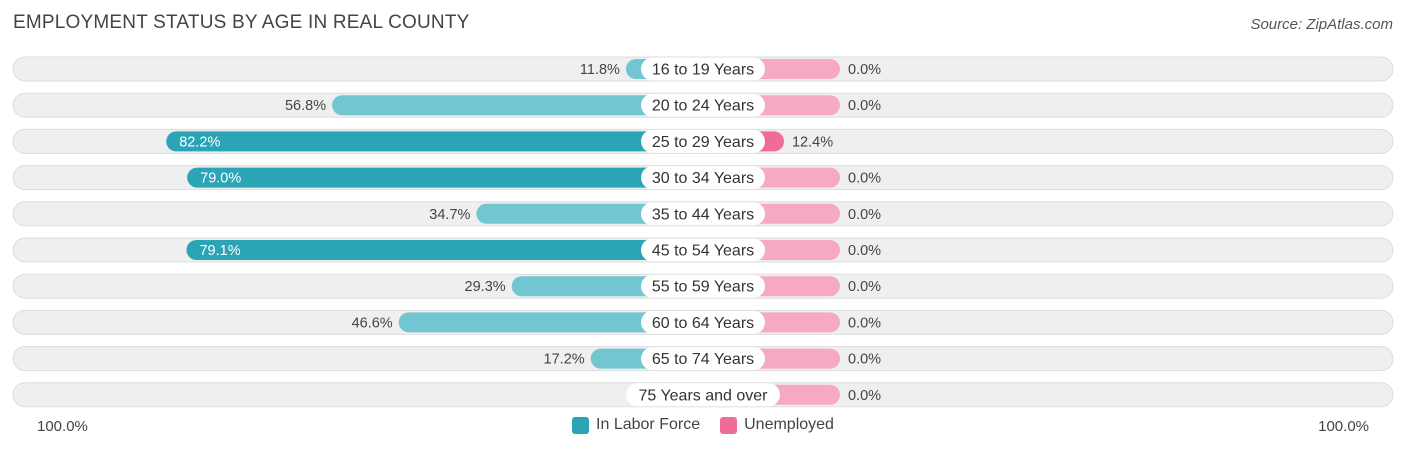 This screenshot has height=451, width=1406. I want to click on labor-force-value-4: 79.0%, so click(220, 179).